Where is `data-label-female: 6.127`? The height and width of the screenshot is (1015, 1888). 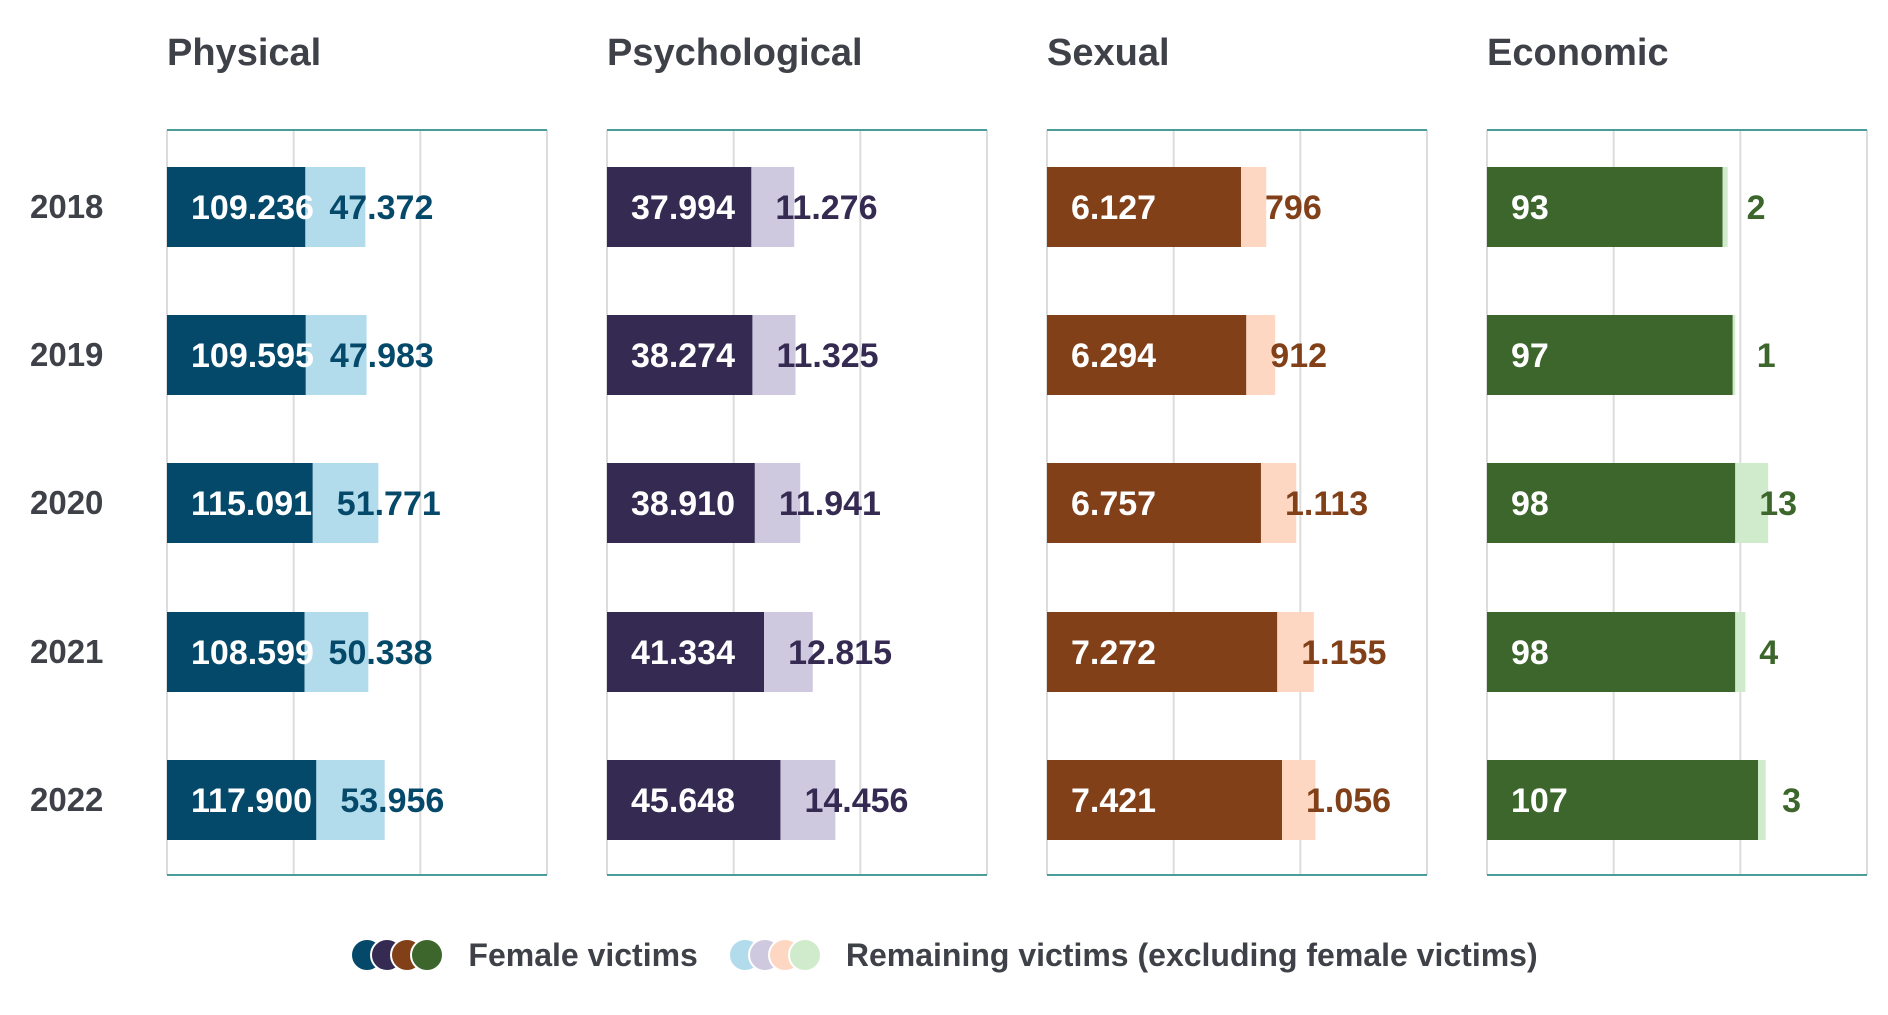 data-label-female: 6.127 is located at coordinates (1113, 208).